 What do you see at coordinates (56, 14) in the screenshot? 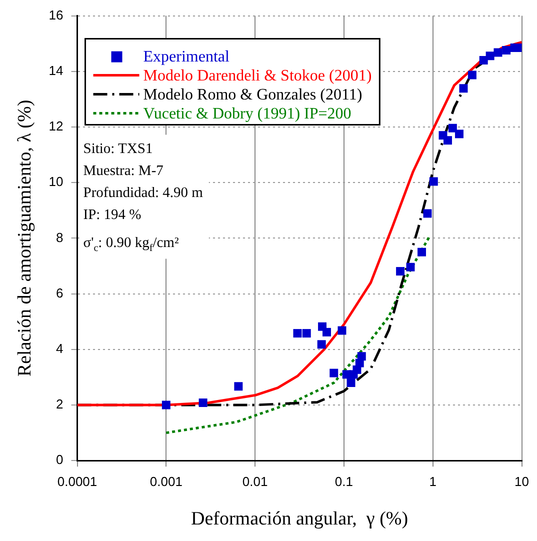
I see `y-tick-label: 16` at bounding box center [56, 14].